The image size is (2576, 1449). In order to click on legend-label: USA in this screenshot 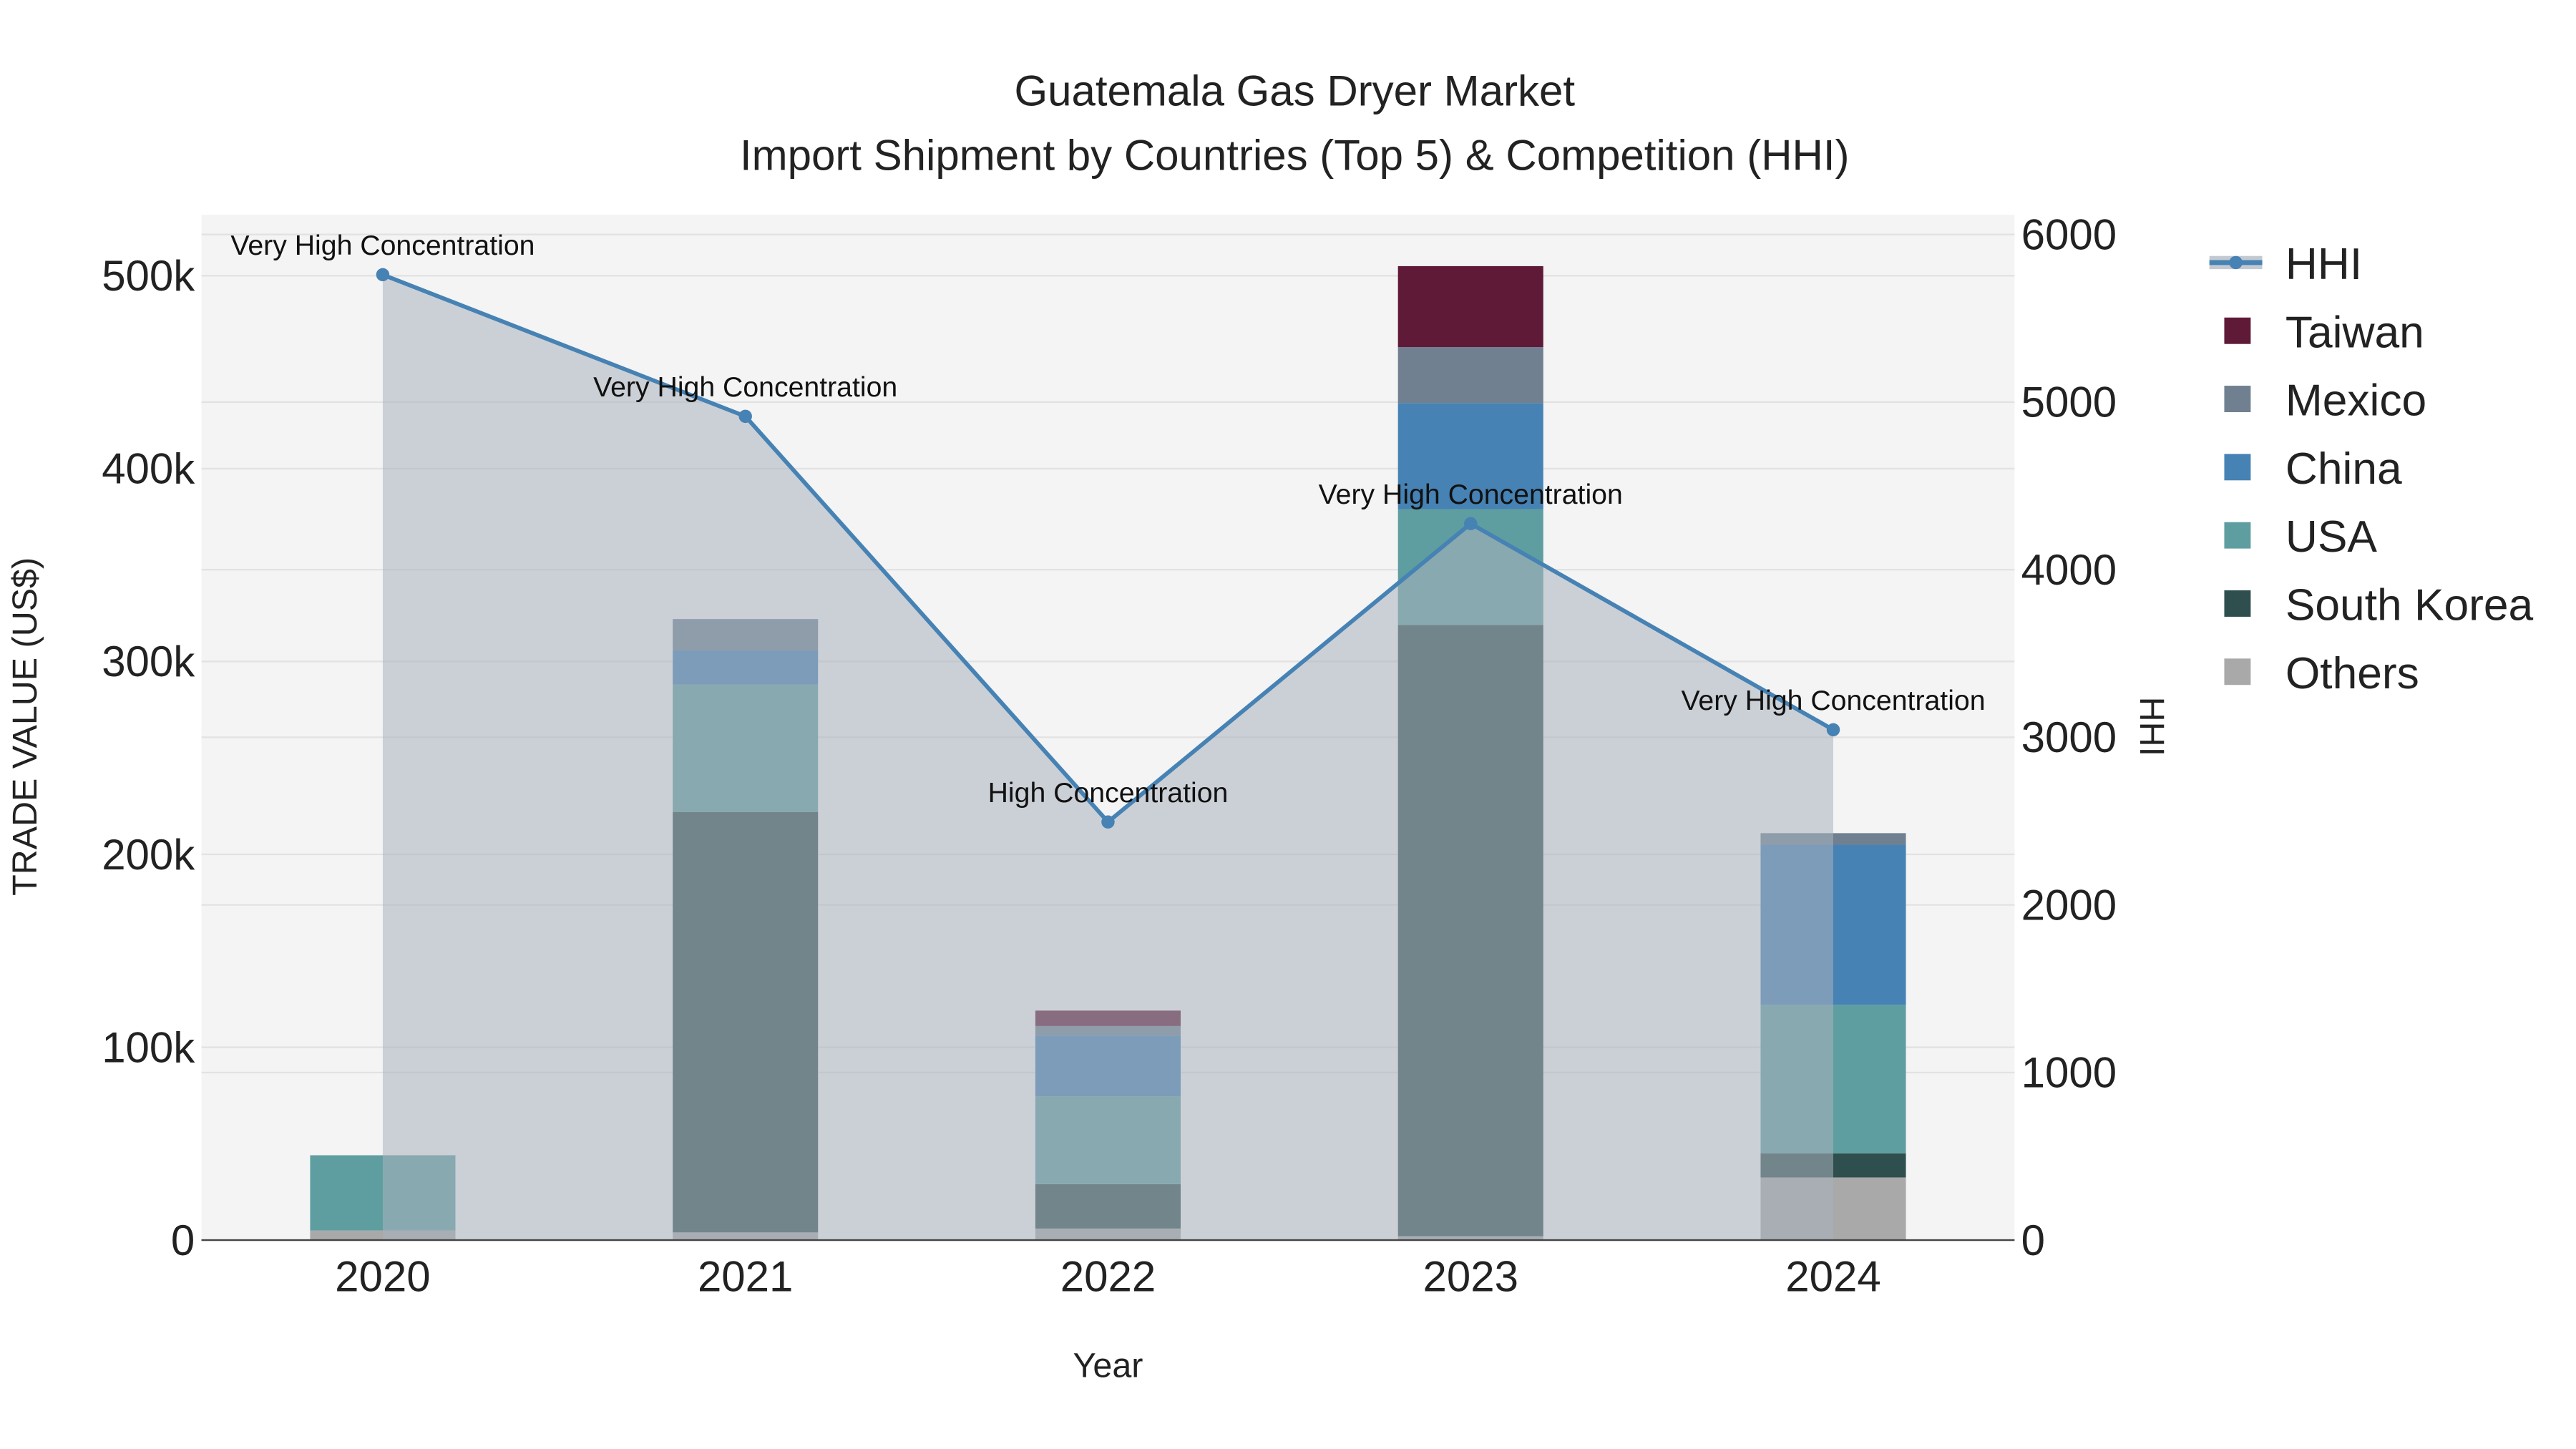, I will do `click(2331, 537)`.